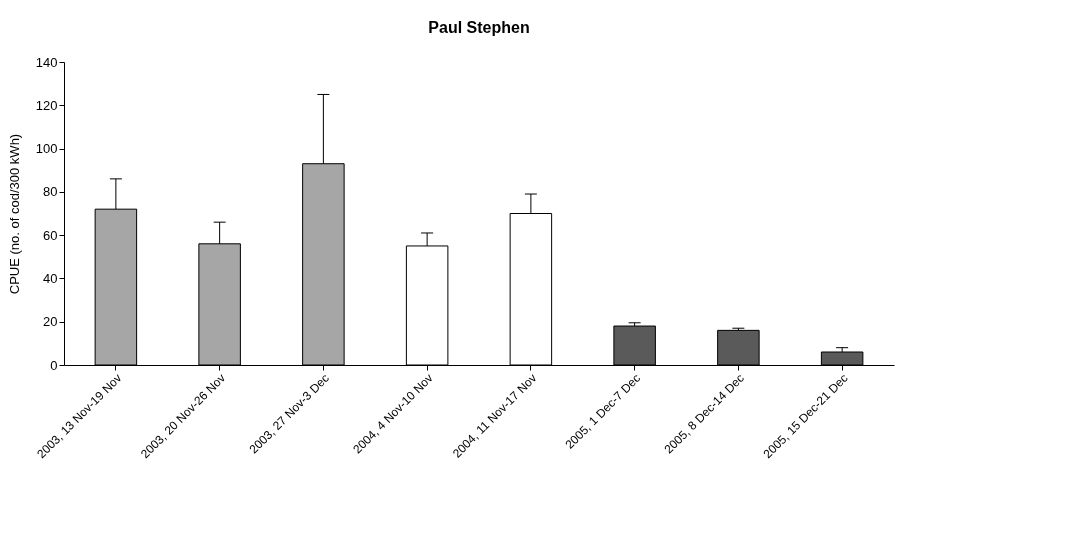 This screenshot has height=540, width=1083. Describe the element at coordinates (479, 27) in the screenshot. I see `chart-title: Paul Stephen` at that location.